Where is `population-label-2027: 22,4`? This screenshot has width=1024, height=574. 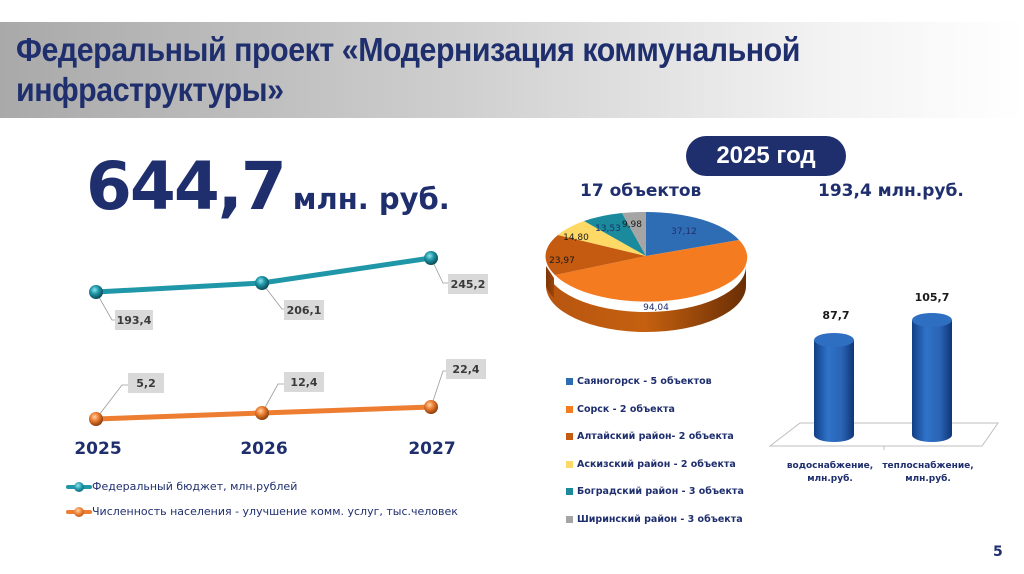 population-label-2027: 22,4 is located at coordinates (466, 369).